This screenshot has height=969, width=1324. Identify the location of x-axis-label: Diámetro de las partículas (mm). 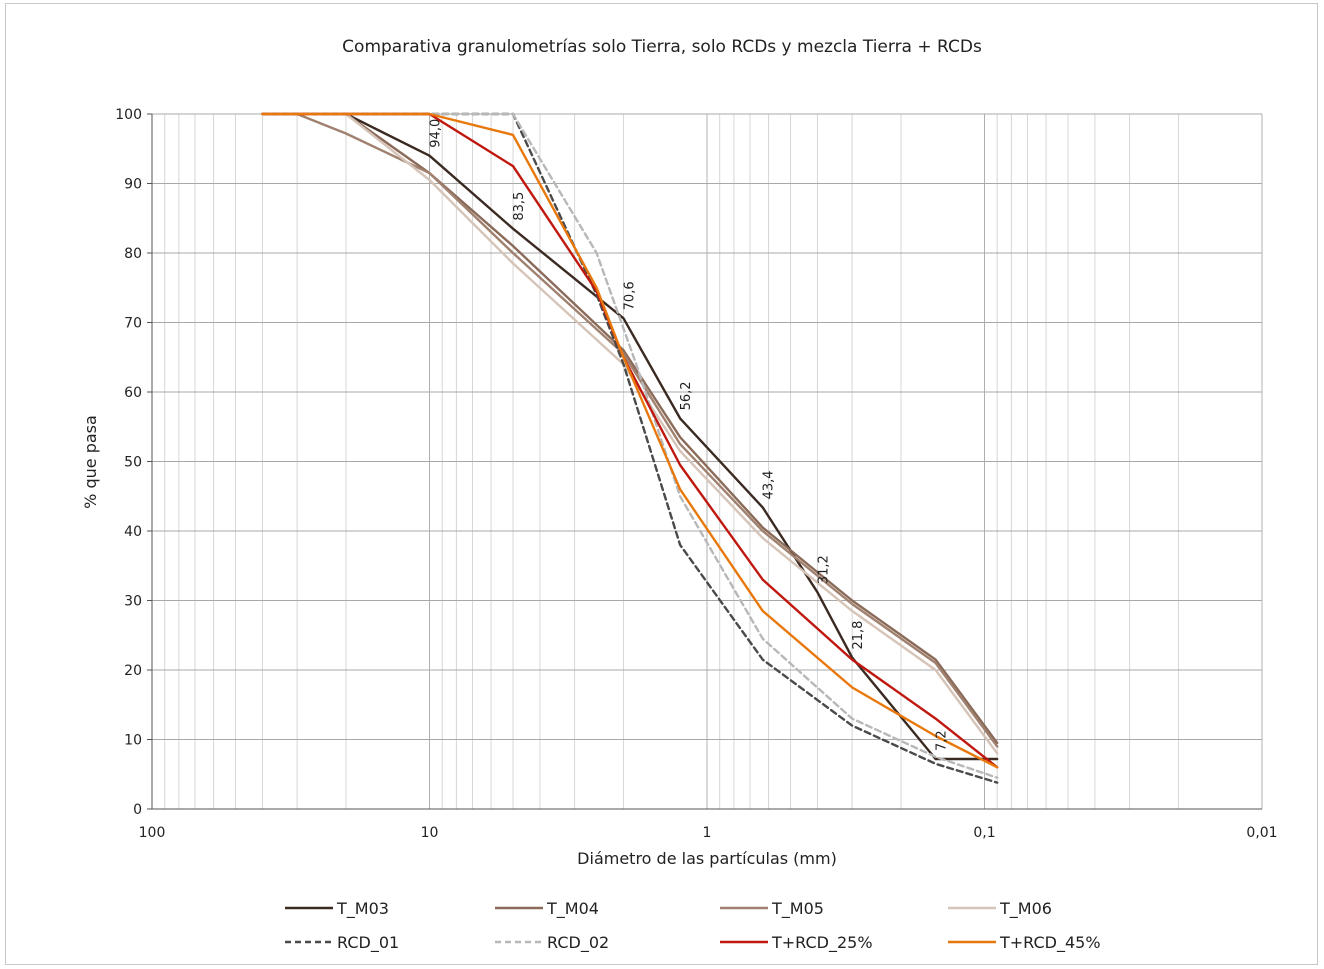
(707, 858).